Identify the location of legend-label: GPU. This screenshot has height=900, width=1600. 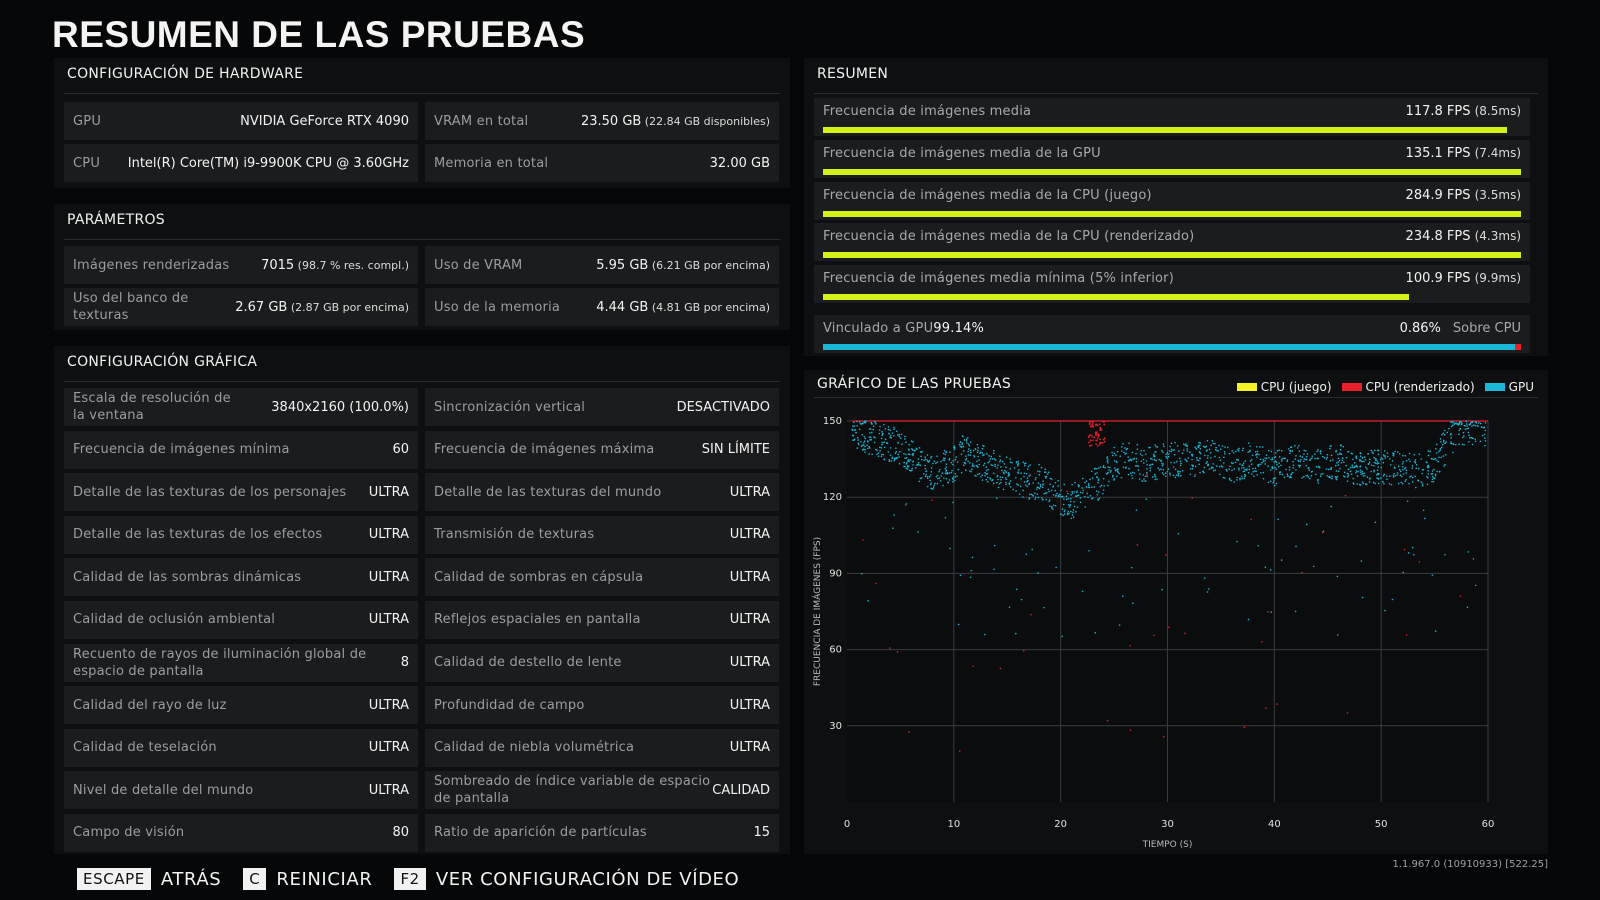
(1521, 387).